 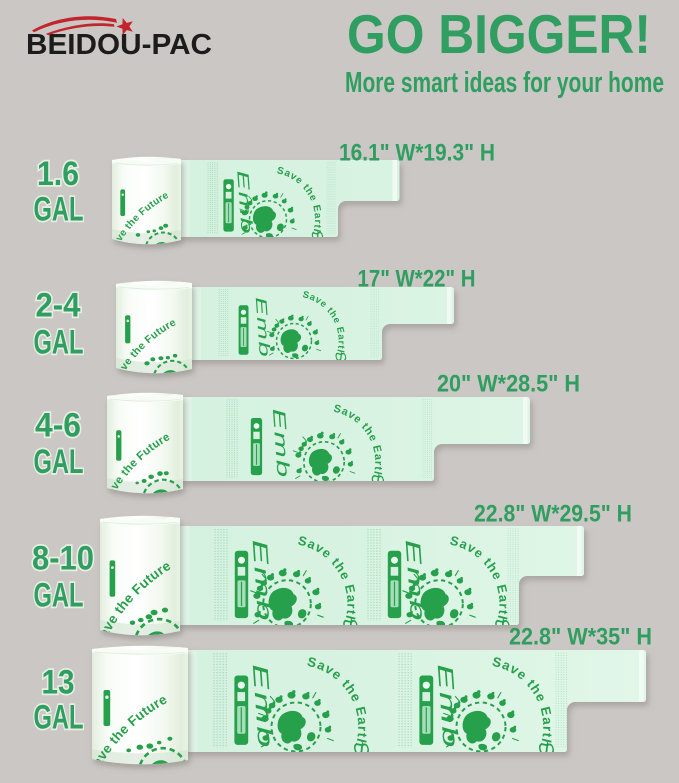 What do you see at coordinates (58, 426) in the screenshot?
I see `svg-text: 4-6` at bounding box center [58, 426].